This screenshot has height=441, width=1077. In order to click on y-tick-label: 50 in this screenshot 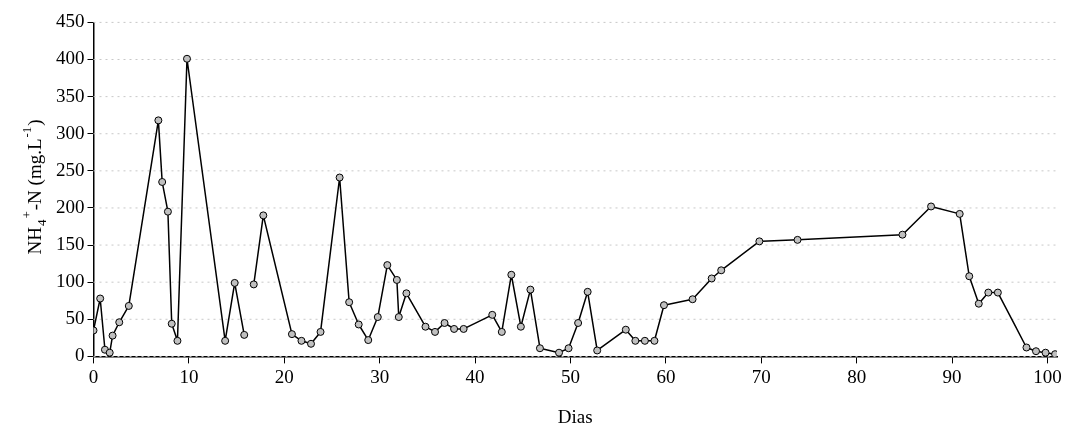, I will do `click(75, 318)`.